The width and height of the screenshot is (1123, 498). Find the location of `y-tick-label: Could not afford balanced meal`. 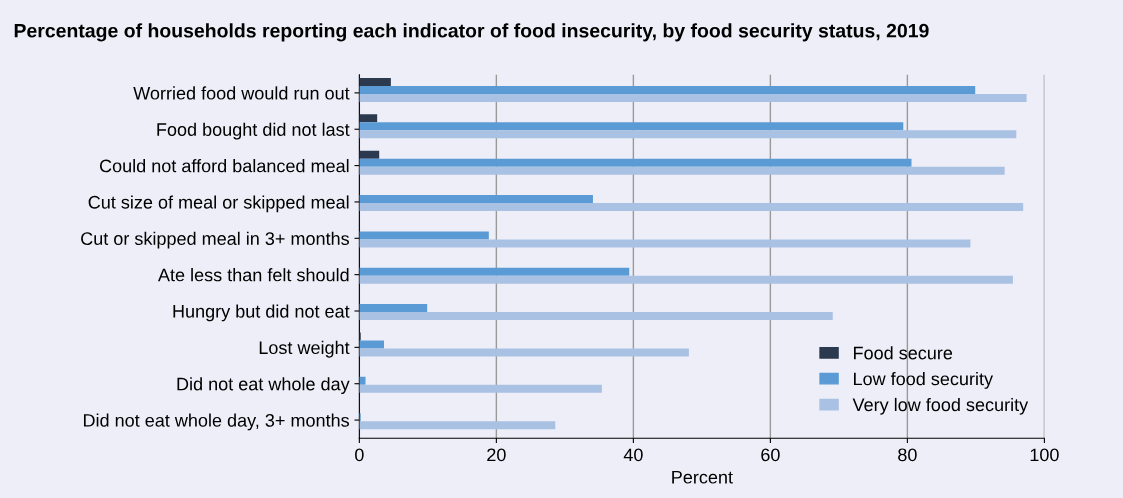

y-tick-label: Could not afford balanced meal is located at coordinates (224, 166).